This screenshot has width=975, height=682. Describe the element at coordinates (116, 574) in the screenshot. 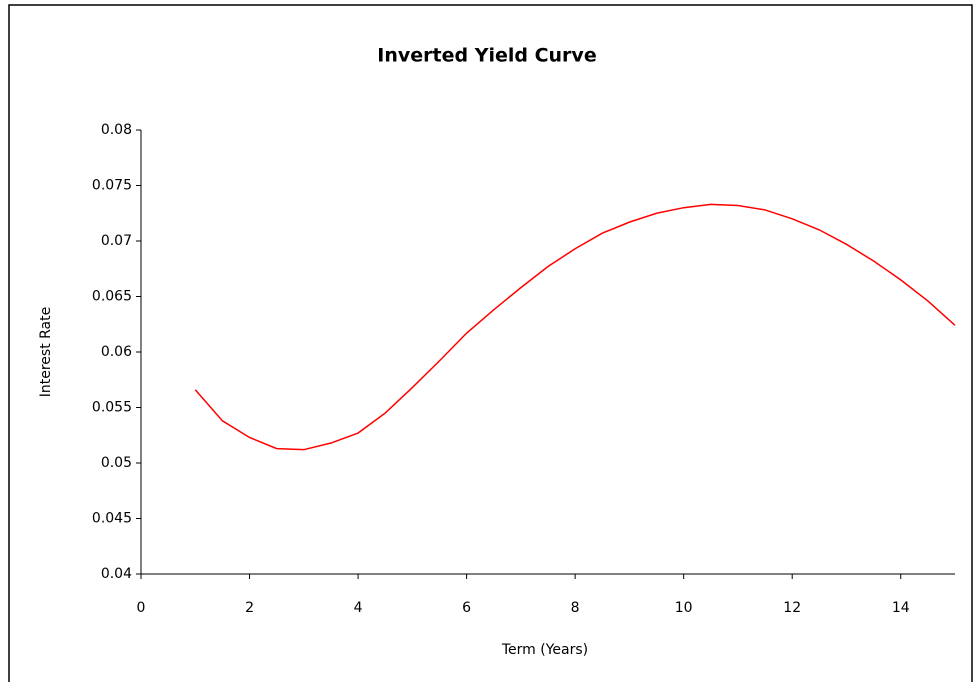

I see `y-tick-label: 0.04` at that location.